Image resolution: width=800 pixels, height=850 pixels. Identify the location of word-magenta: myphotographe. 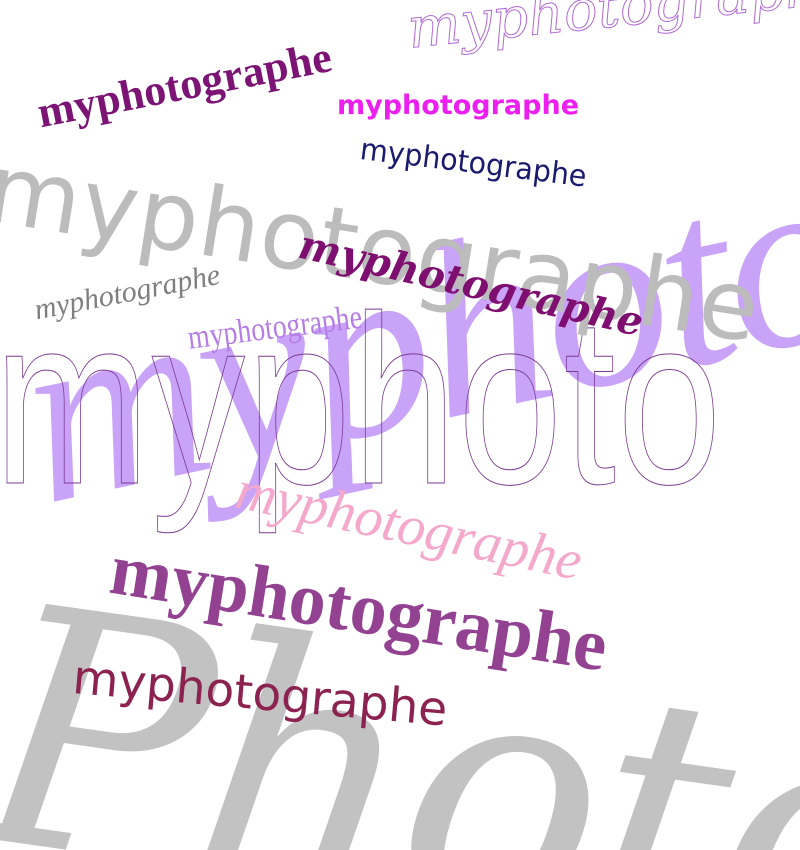
(458, 105).